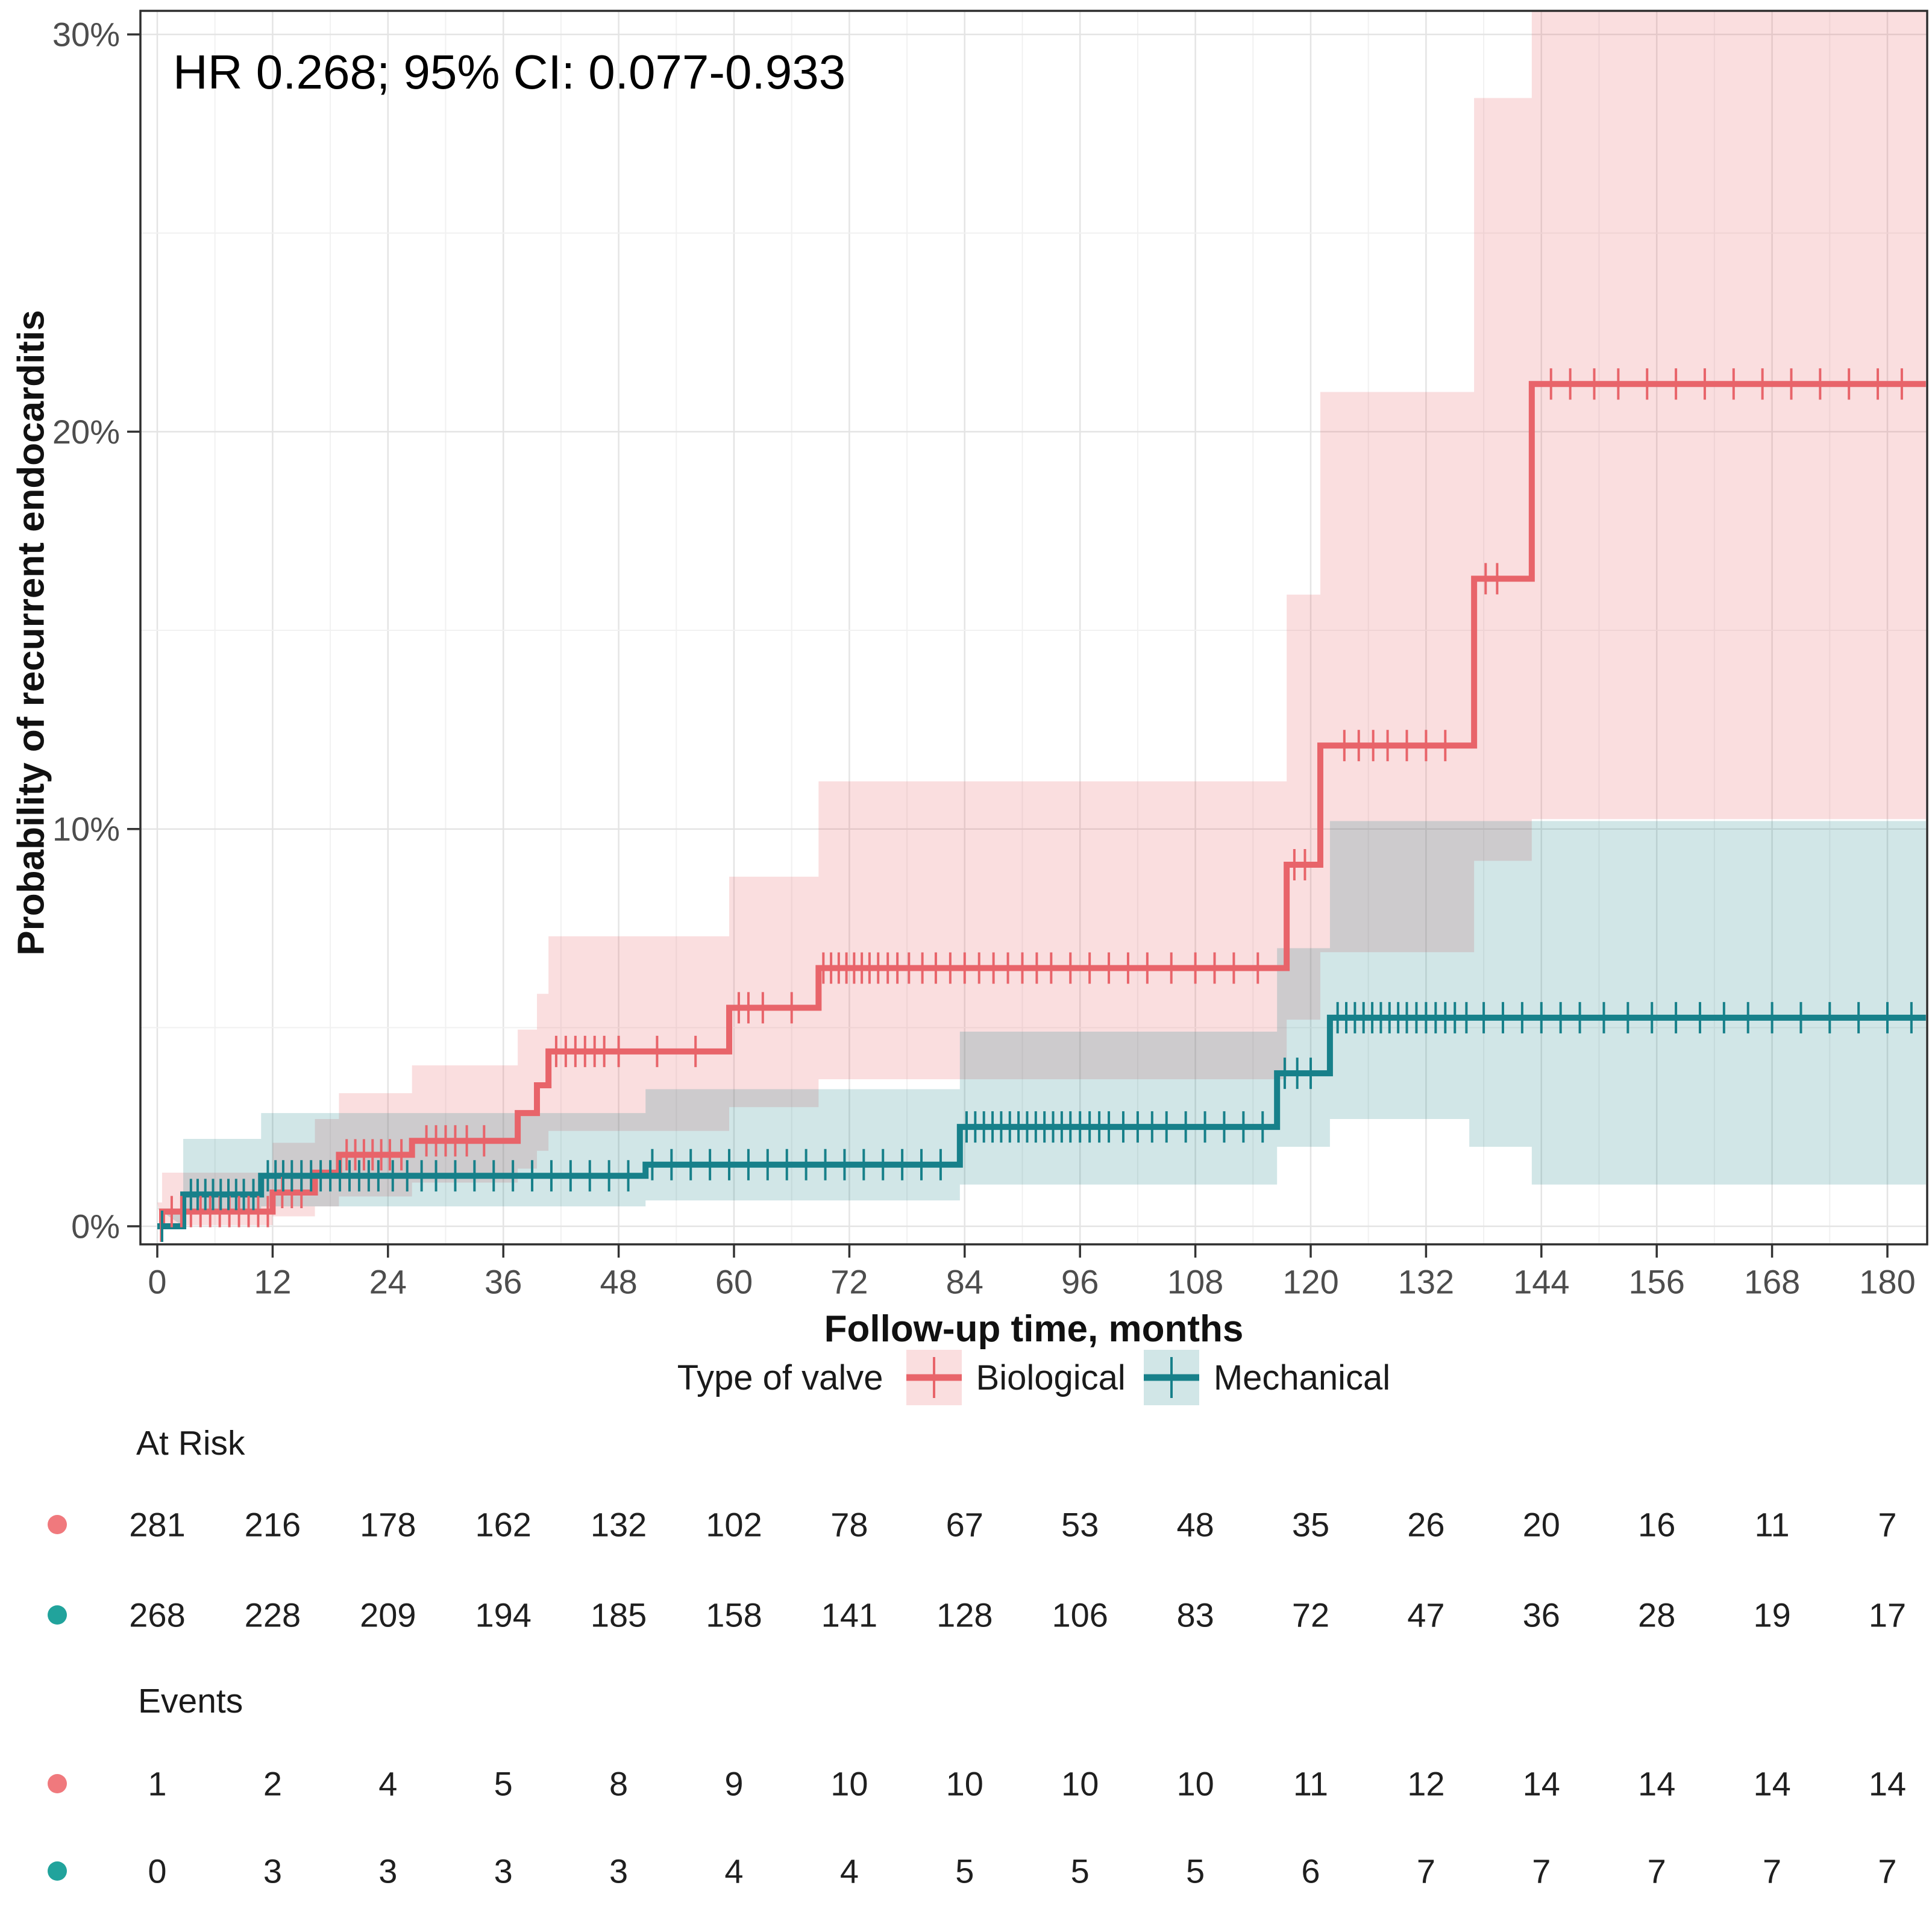  What do you see at coordinates (1310, 1282) in the screenshot?
I see `x-tick-label: 120` at bounding box center [1310, 1282].